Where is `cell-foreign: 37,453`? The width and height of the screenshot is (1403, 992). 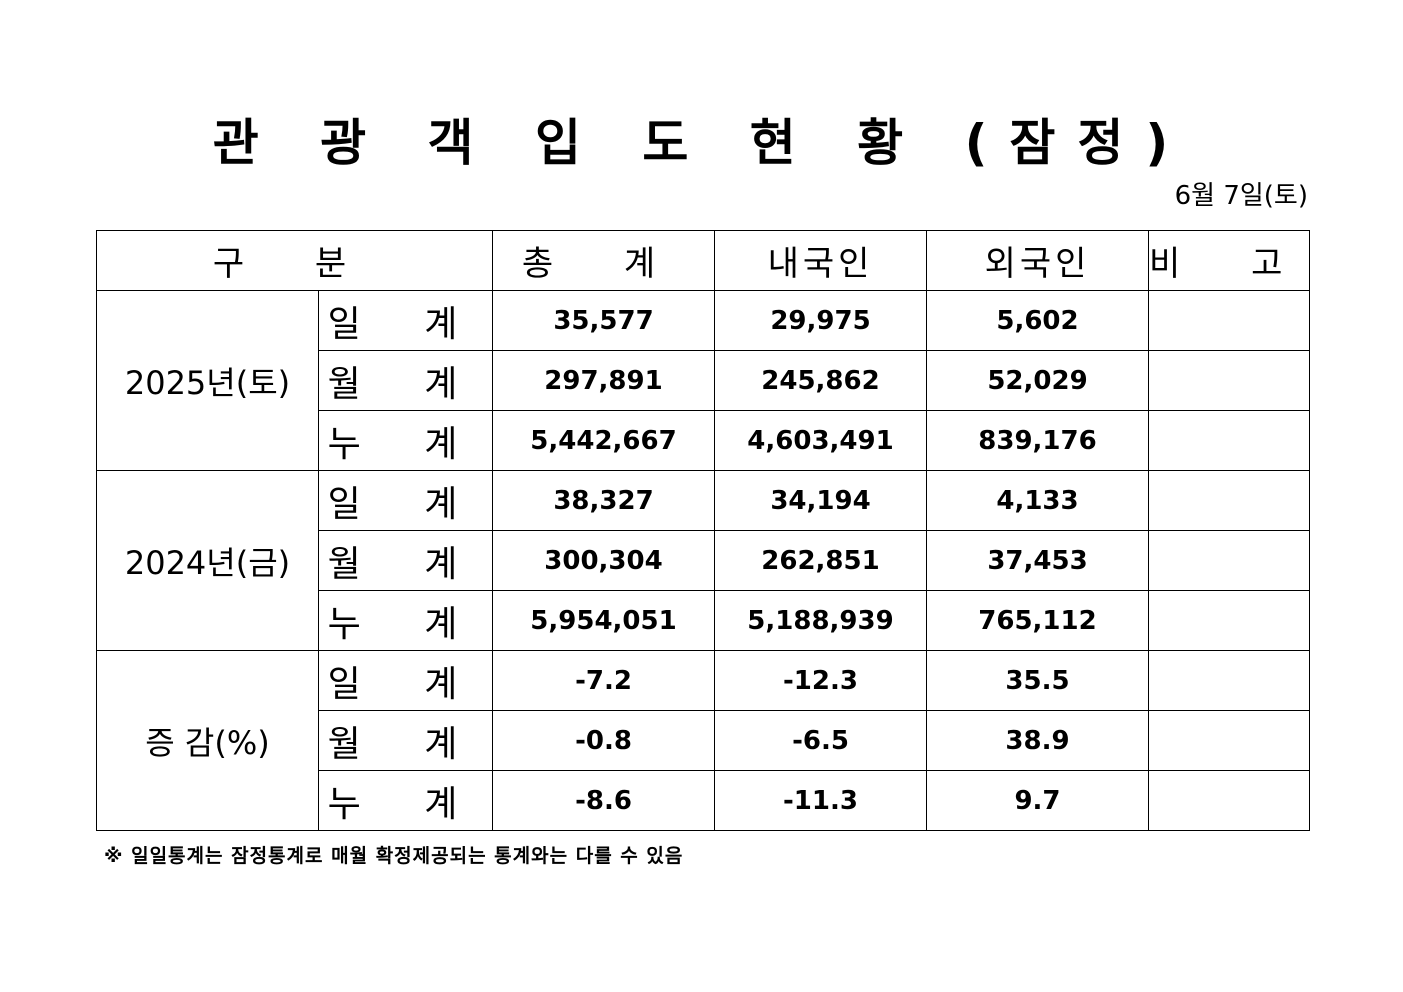 cell-foreign: 37,453 is located at coordinates (1037, 560).